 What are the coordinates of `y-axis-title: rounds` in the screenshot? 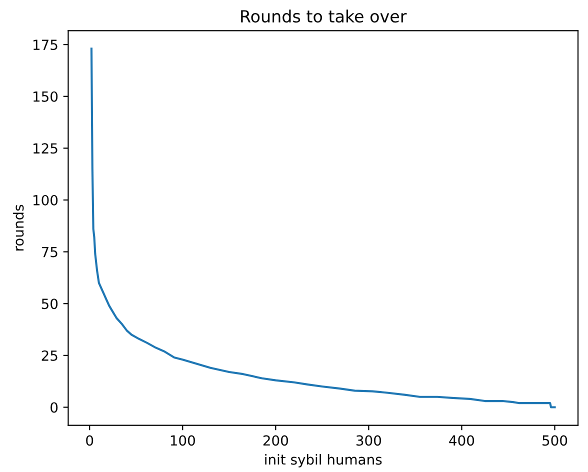 It's located at (18, 227).